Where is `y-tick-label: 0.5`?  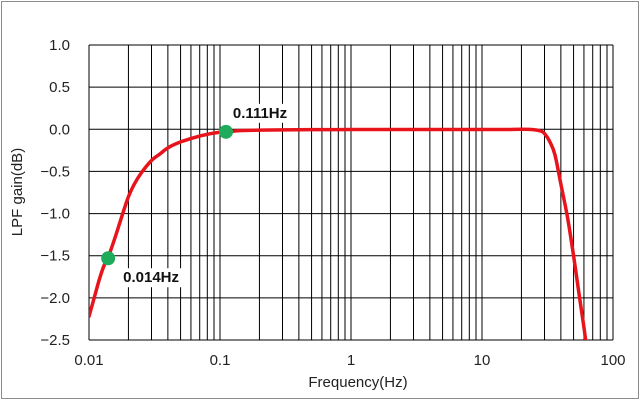
y-tick-label: 0.5 is located at coordinates (59, 87).